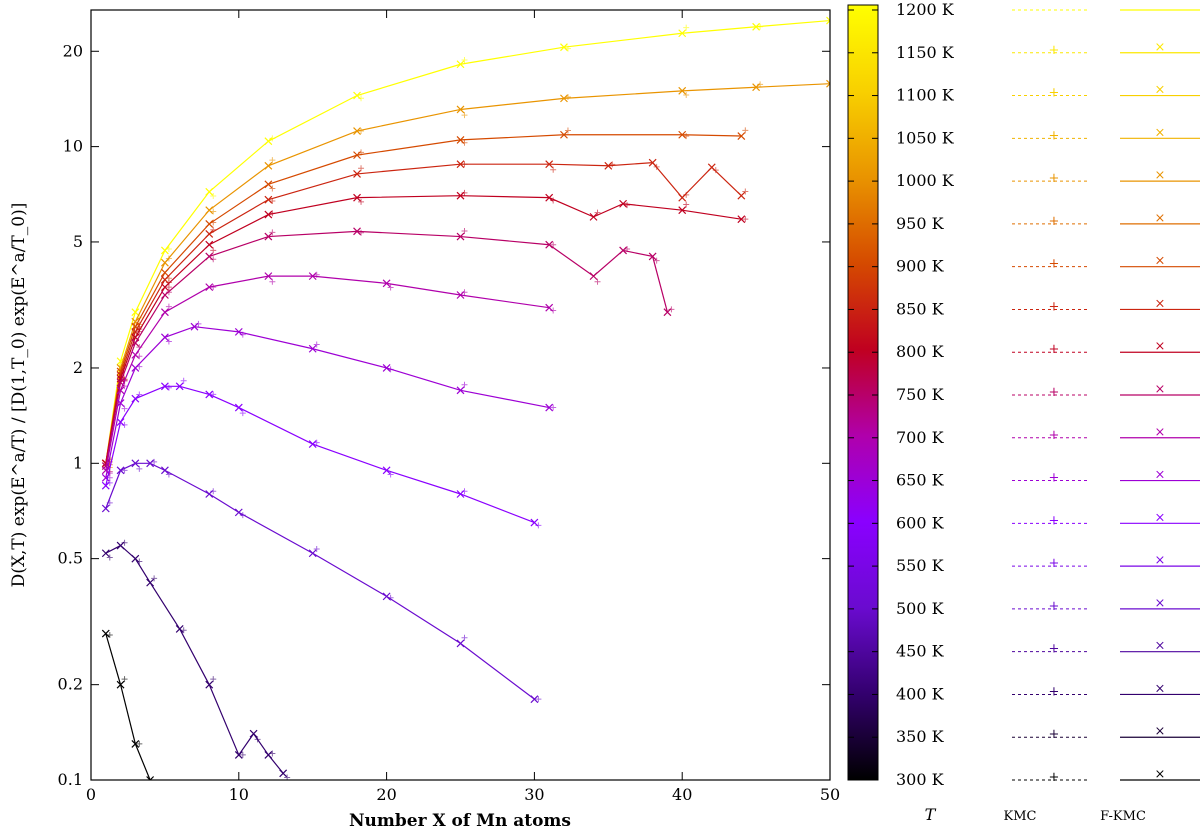  Describe the element at coordinates (920, 437) in the screenshot. I see `colorbar-tick-label: 700 K` at that location.